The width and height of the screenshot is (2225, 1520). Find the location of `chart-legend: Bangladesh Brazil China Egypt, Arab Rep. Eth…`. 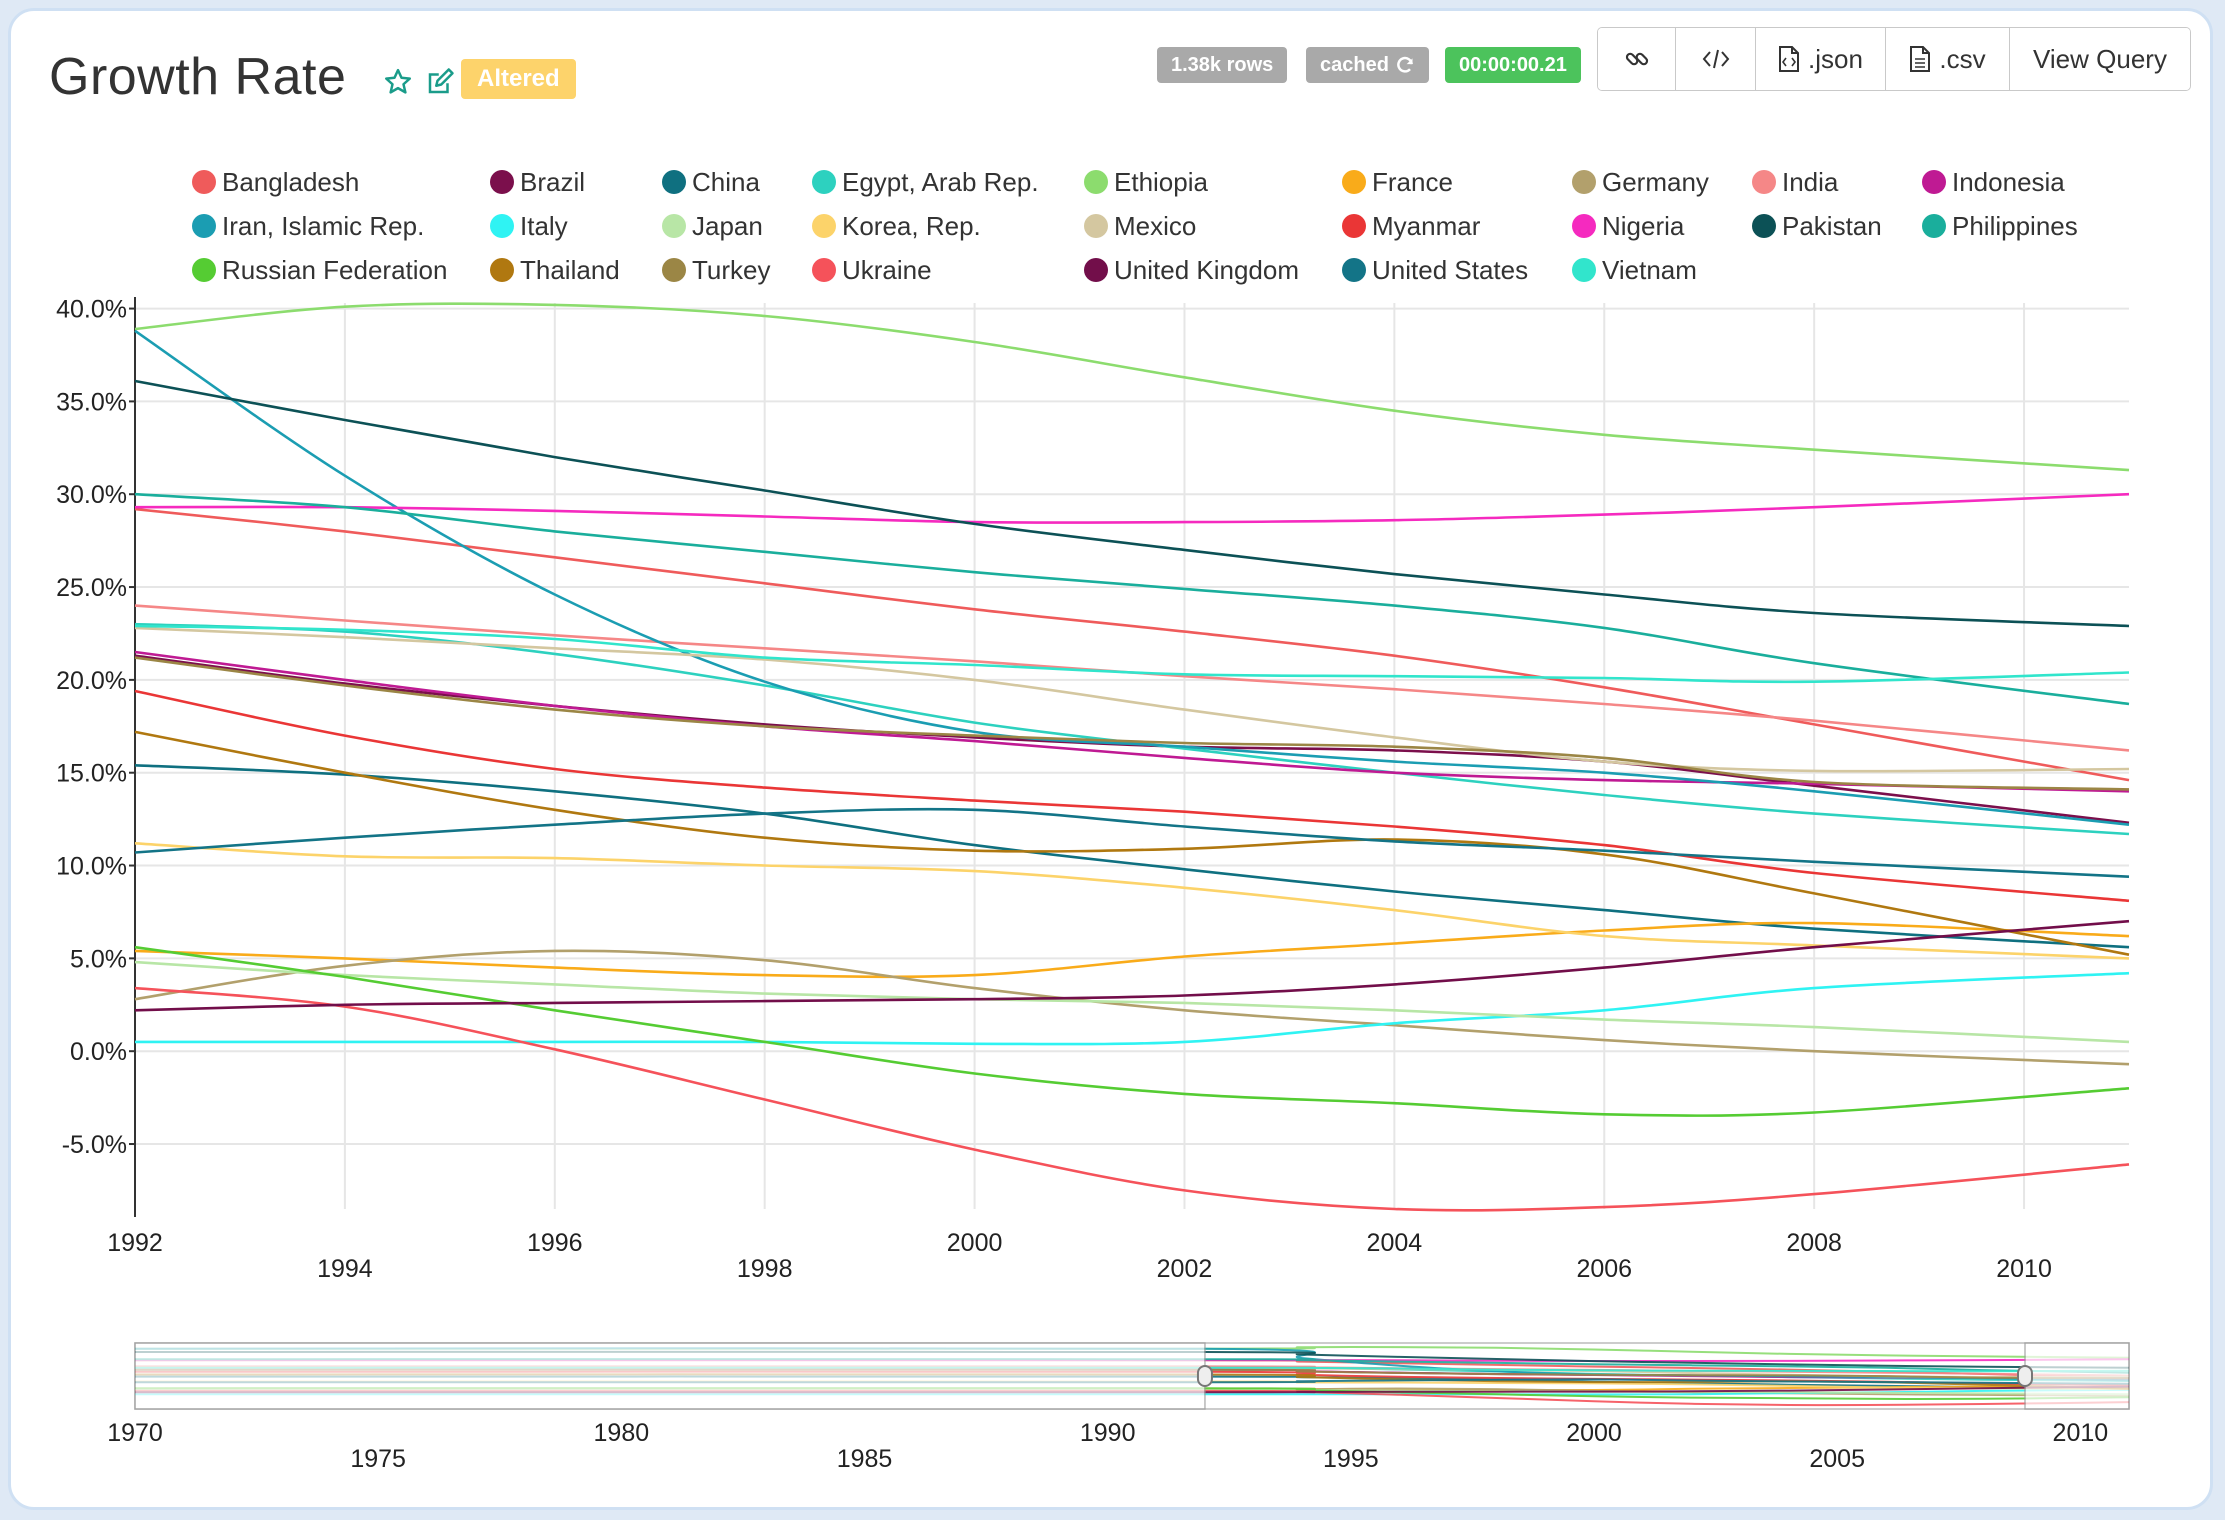

chart-legend: Bangladesh Brazil China Egypt, Arab Rep. Eth… is located at coordinates (1135, 226).